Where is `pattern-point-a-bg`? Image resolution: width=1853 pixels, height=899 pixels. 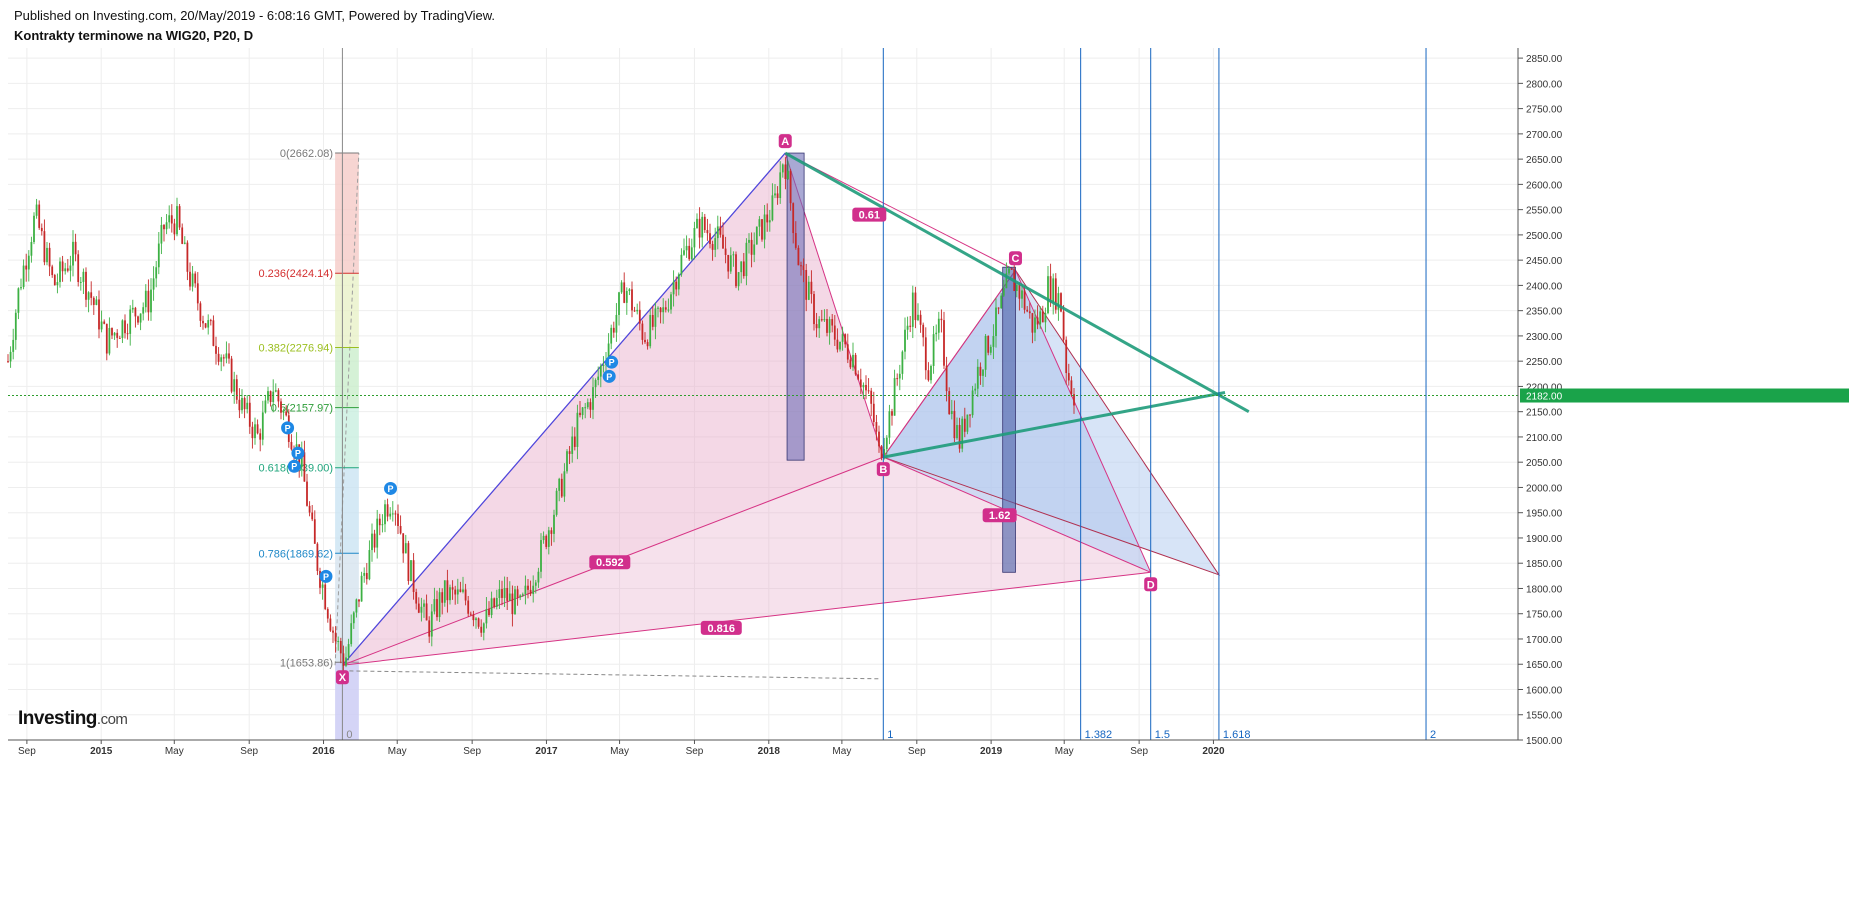
pattern-point-a-bg is located at coordinates (785, 141).